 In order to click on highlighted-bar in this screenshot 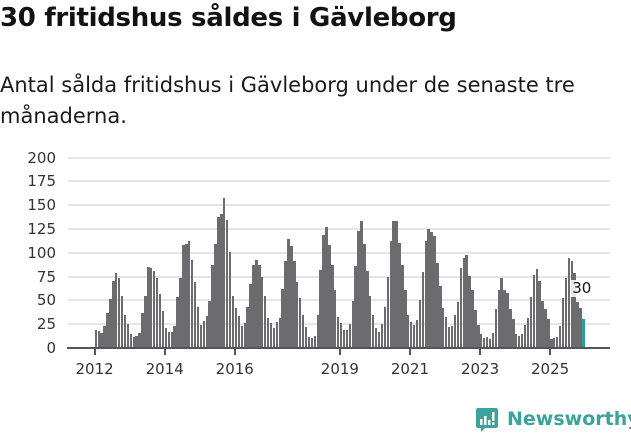, I will do `click(583, 333)`.